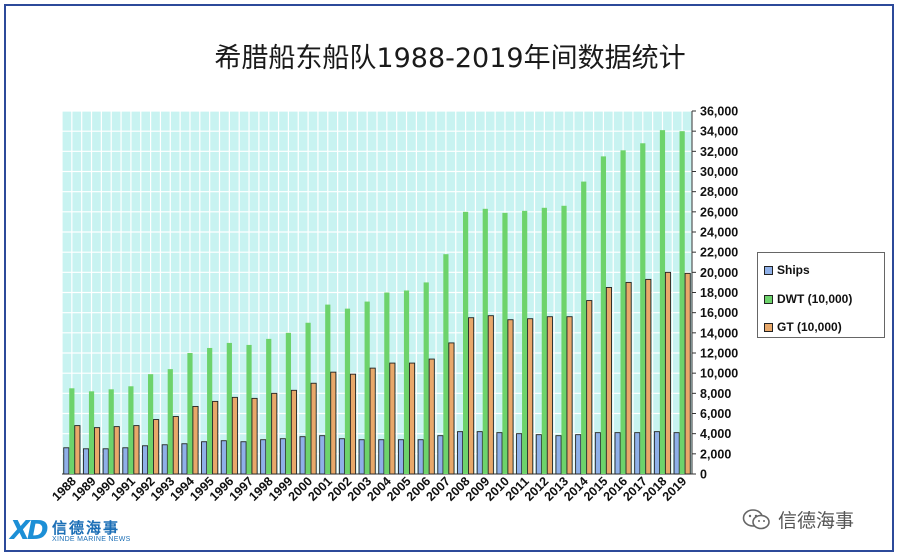  I want to click on bar-dwt-2002, so click(347, 391).